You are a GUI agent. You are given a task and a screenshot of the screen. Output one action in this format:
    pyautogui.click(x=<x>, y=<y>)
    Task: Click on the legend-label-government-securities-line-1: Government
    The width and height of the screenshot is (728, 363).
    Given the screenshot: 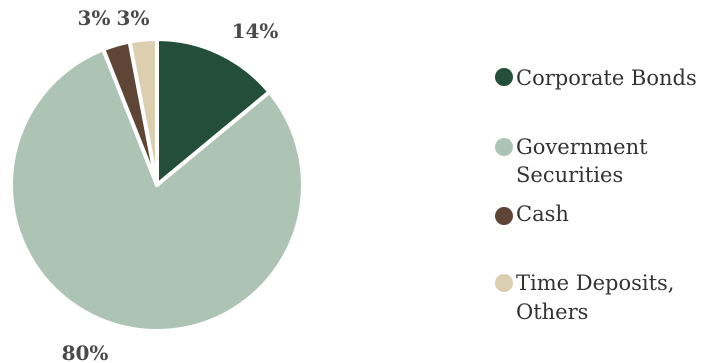 What is the action you would take?
    pyautogui.click(x=582, y=147)
    